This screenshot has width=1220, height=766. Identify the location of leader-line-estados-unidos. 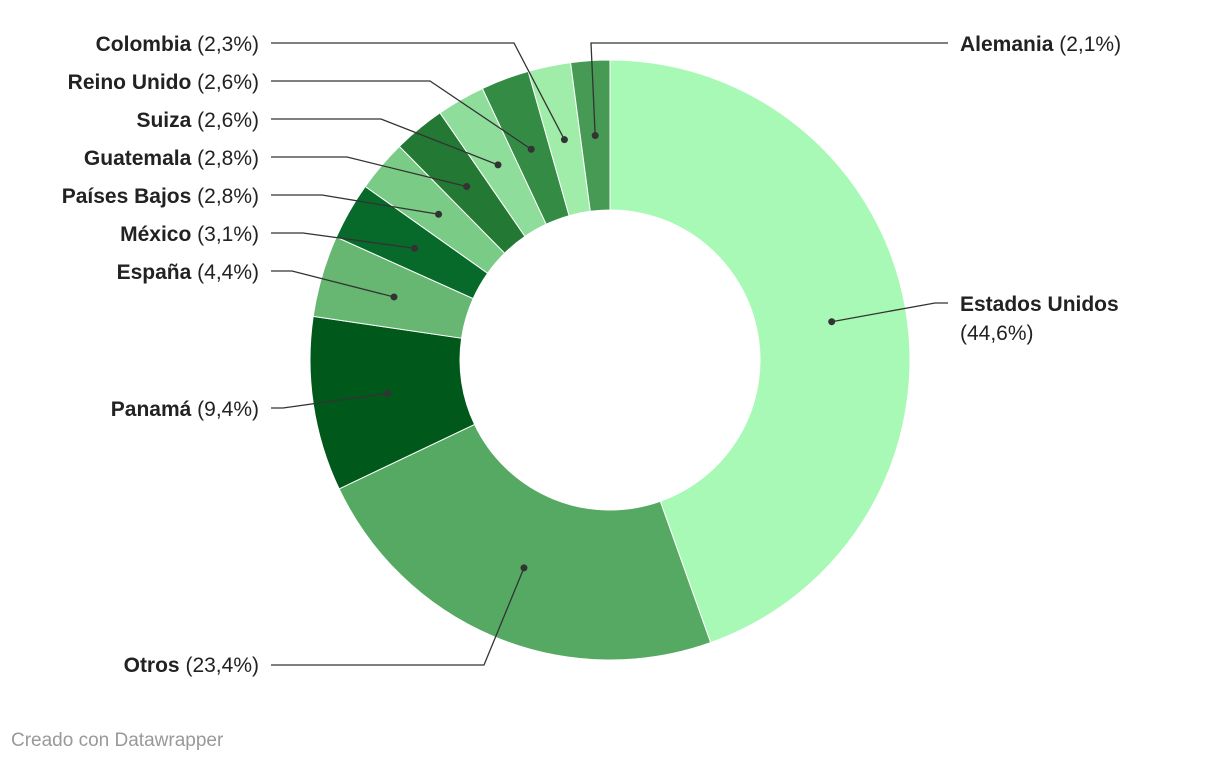
(889, 312).